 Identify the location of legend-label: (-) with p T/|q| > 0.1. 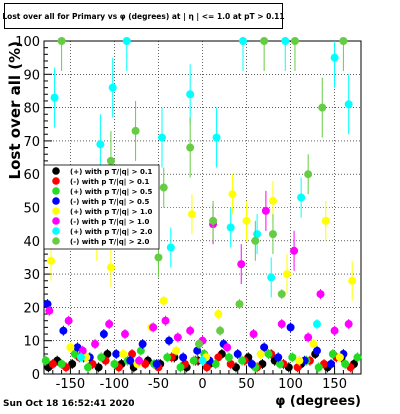
(110, 182).